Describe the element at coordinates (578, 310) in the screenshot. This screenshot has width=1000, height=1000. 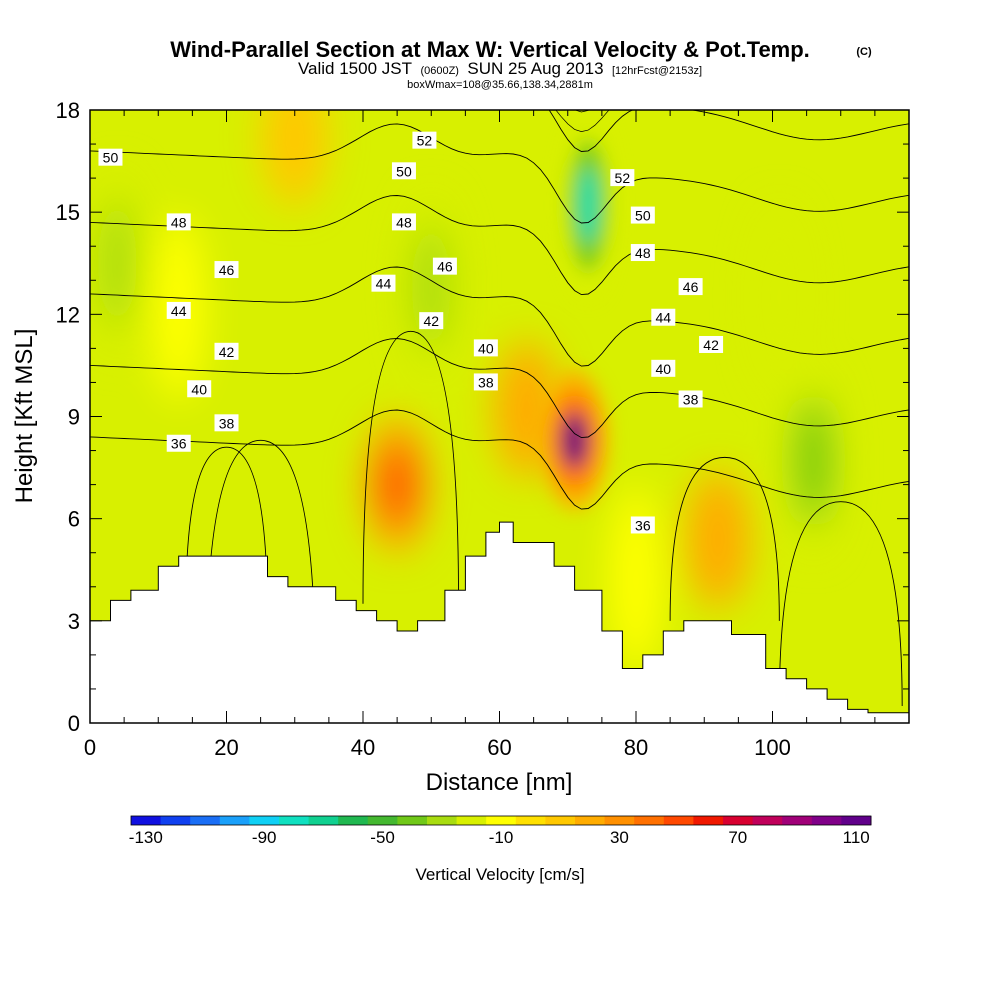
I see `velocity-cores` at that location.